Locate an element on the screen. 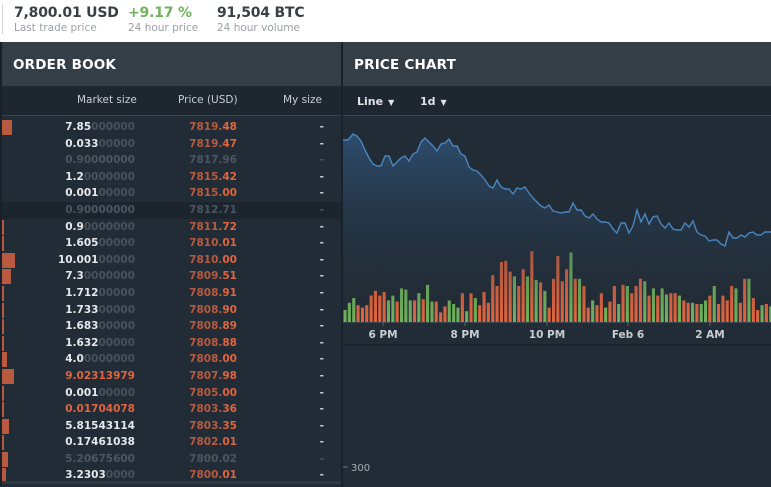 This screenshot has width=771, height=487. price: 7802.01 is located at coordinates (213, 442).